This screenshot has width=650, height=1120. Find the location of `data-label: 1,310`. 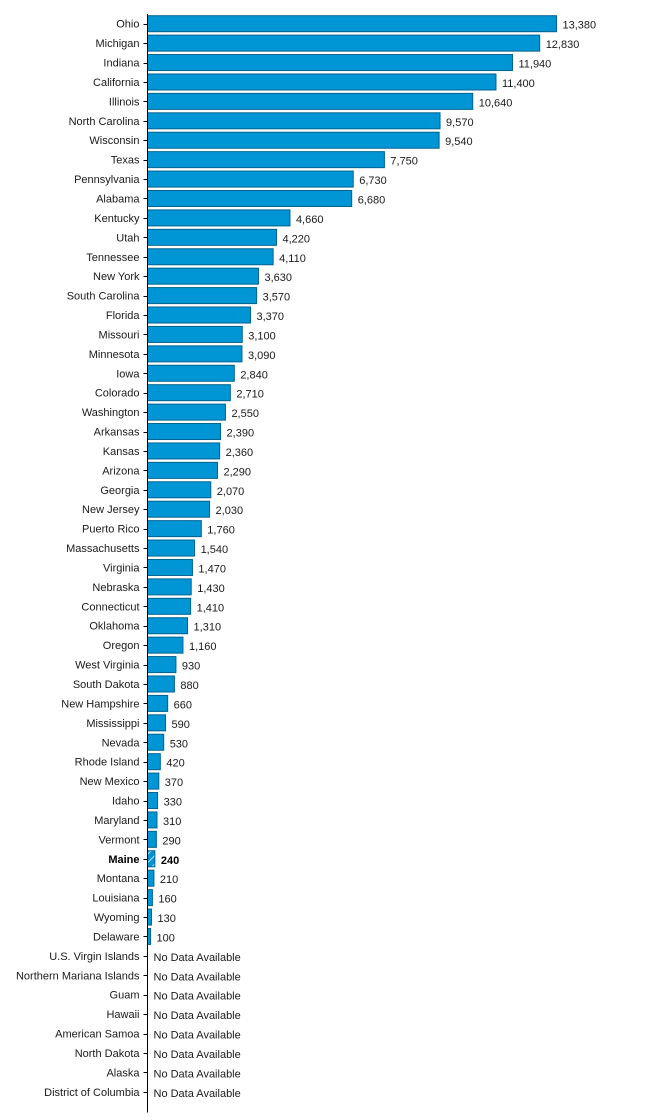

data-label: 1,310 is located at coordinates (208, 628).